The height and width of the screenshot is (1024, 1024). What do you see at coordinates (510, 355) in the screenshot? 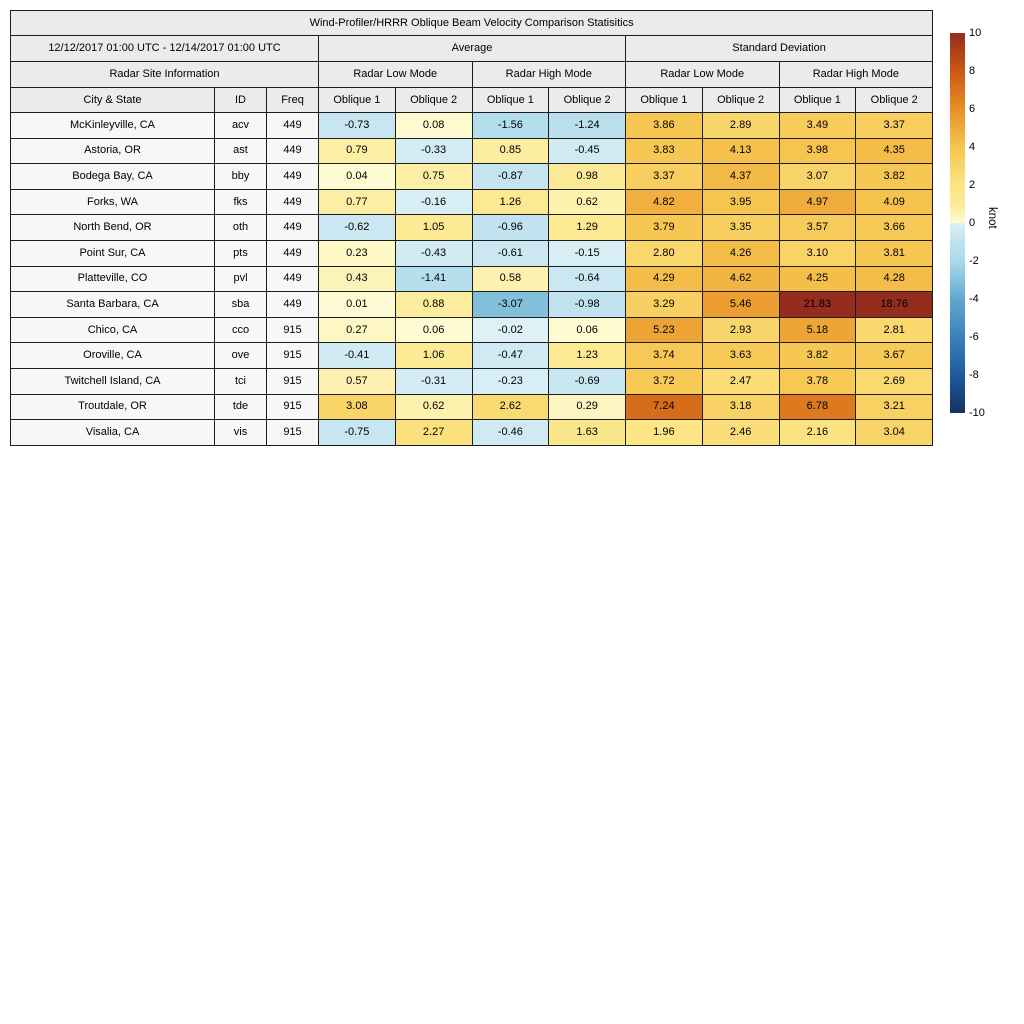
I see `value-cell: -0.47` at bounding box center [510, 355].